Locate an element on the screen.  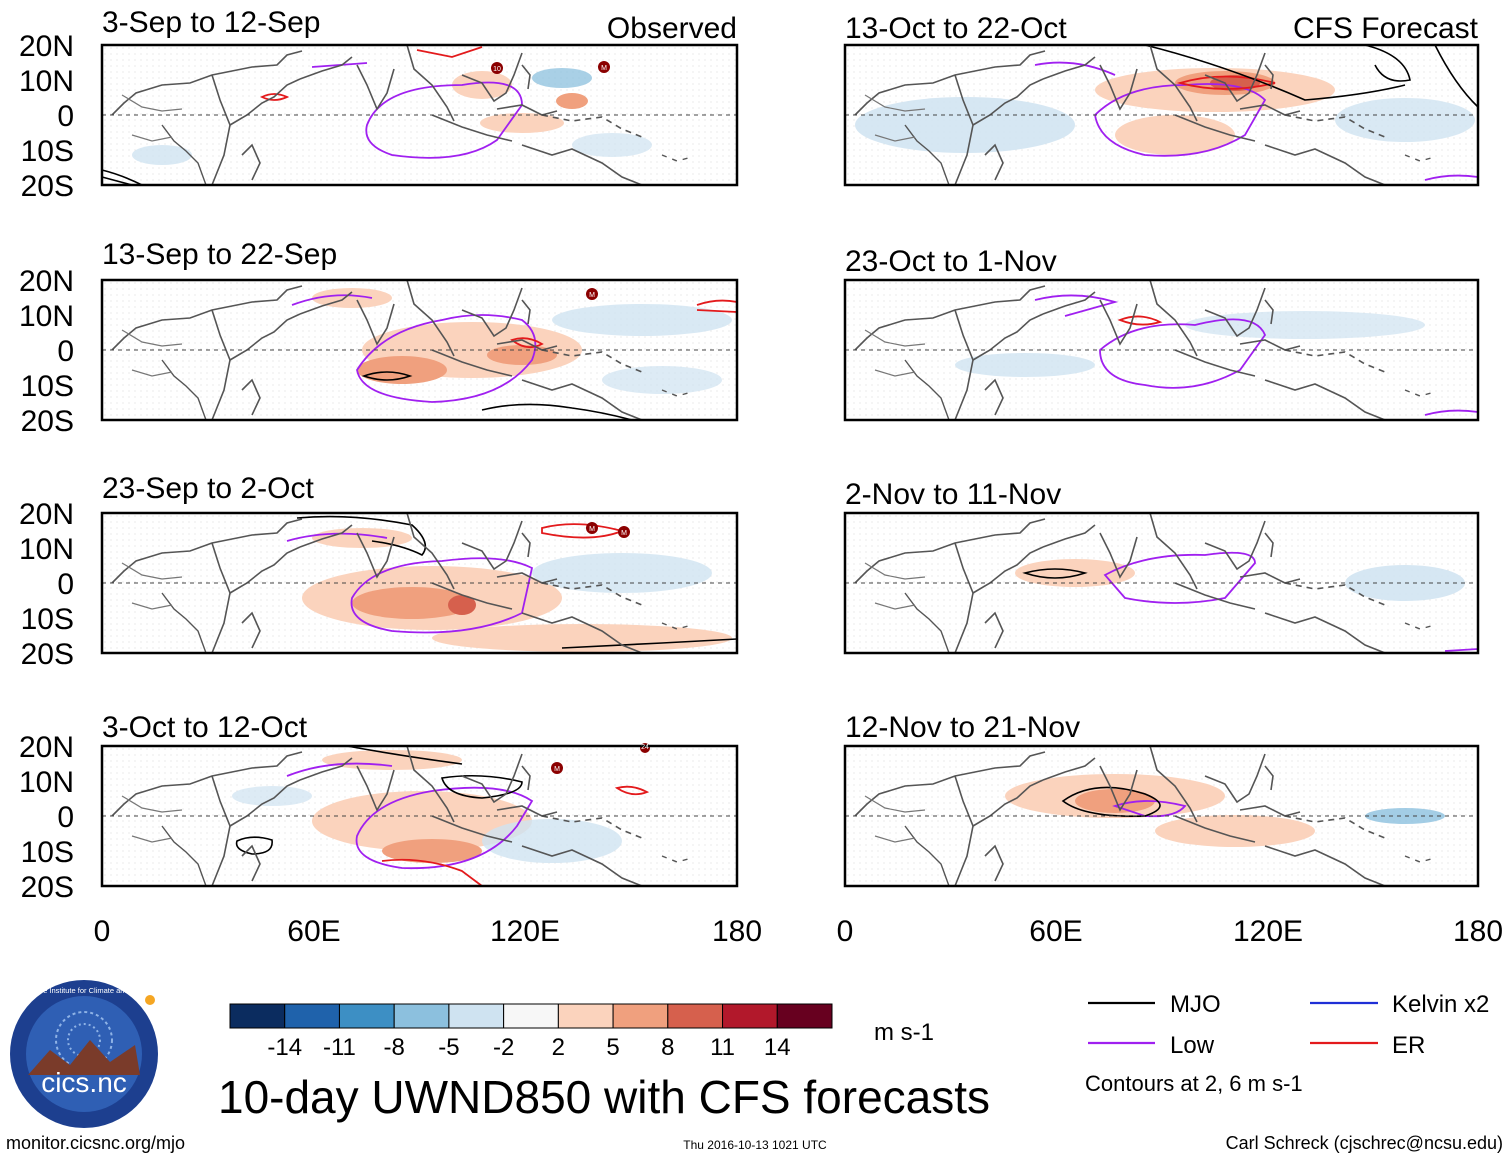
legend-er-label: ER is located at coordinates (1408, 1045).